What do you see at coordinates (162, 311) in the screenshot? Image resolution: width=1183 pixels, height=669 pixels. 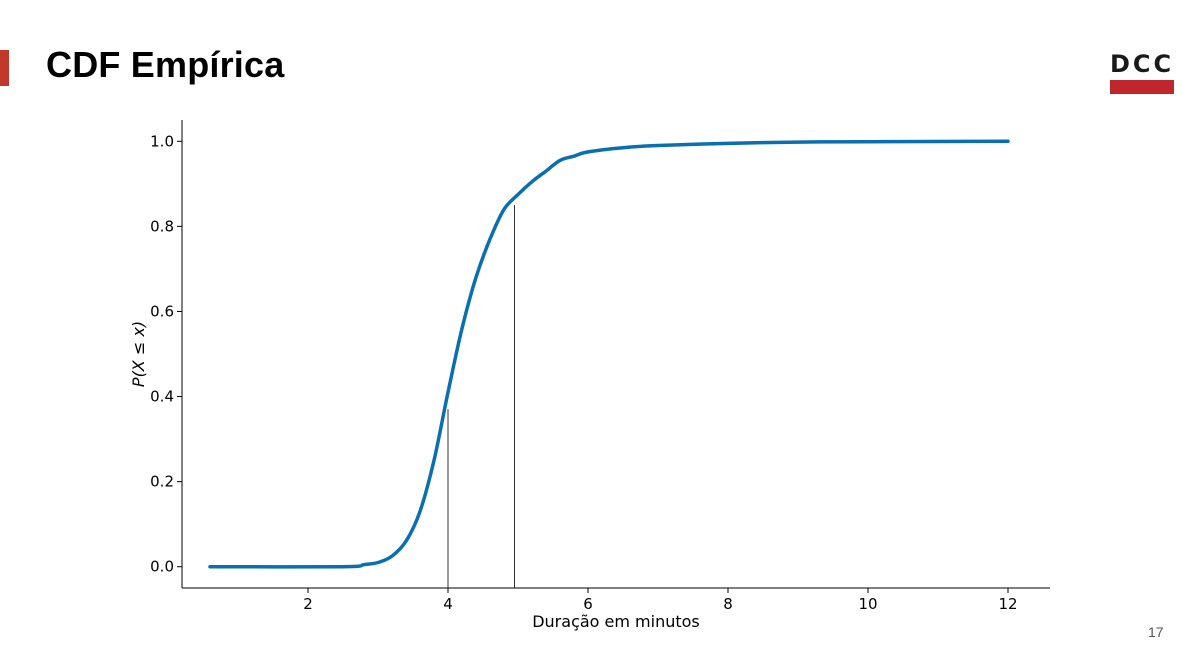 I see `y-tick-label: 0.6` at bounding box center [162, 311].